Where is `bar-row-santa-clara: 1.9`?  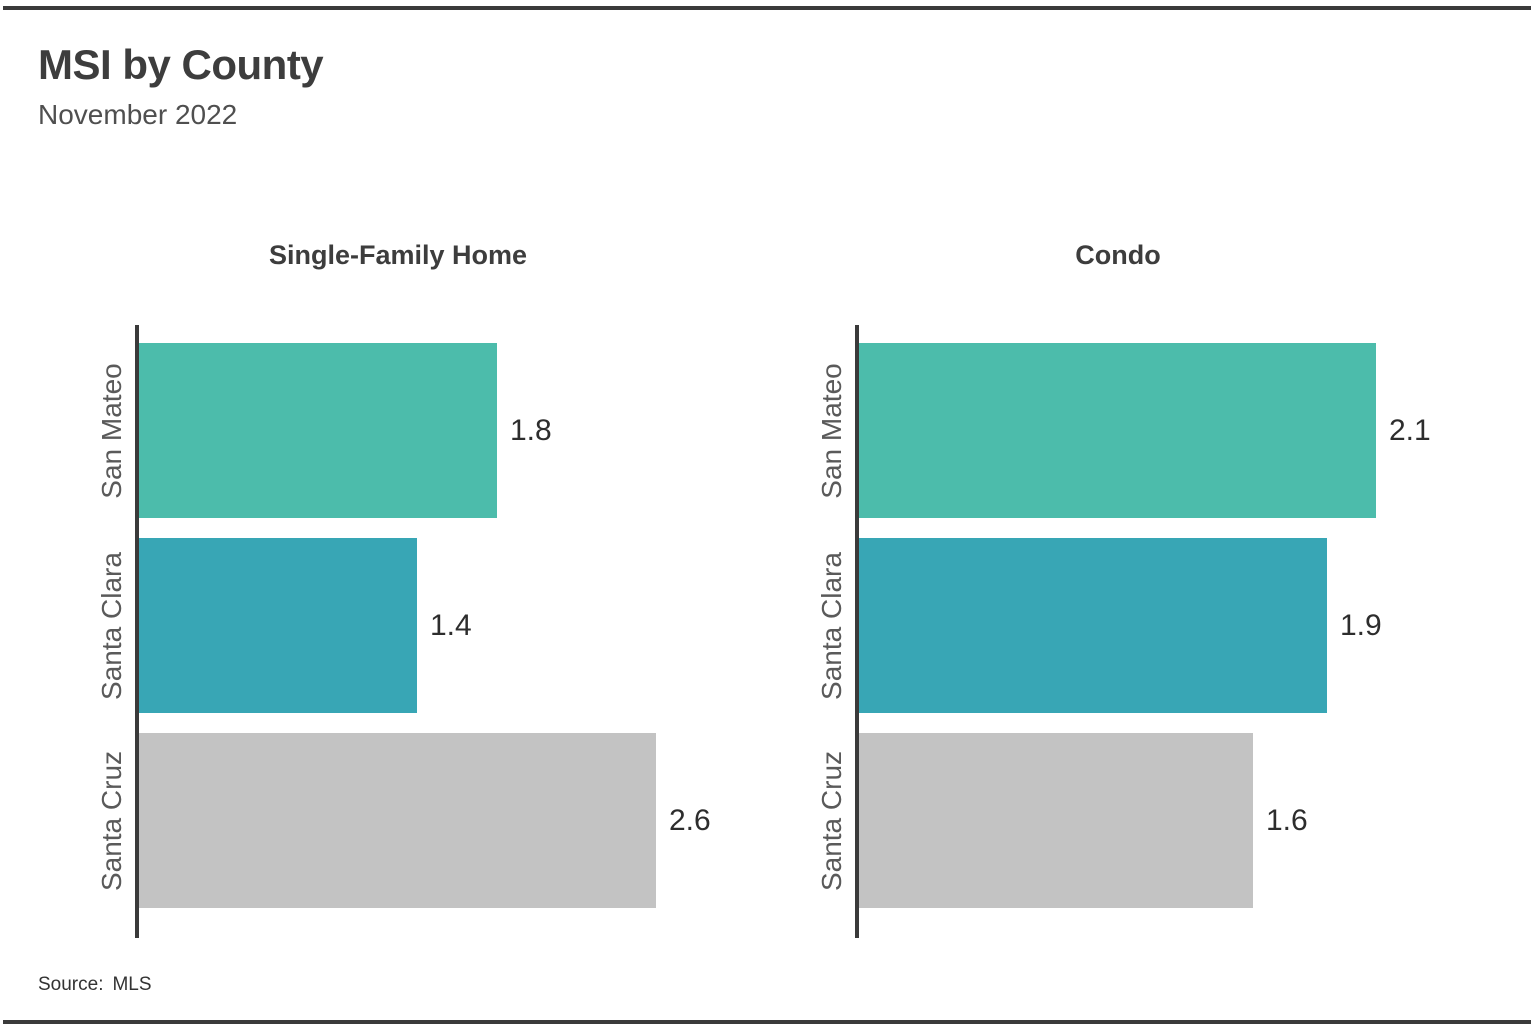
bar-row-santa-clara: 1.9 is located at coordinates (1168, 625).